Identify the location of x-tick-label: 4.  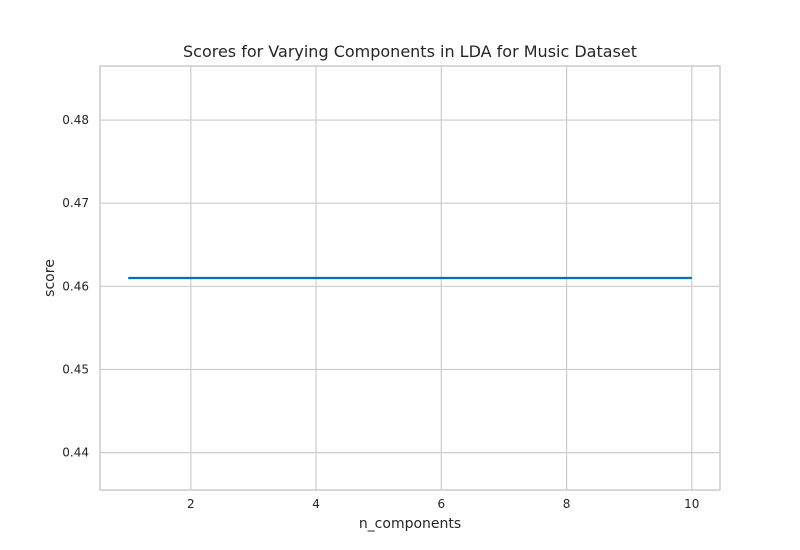
(316, 504).